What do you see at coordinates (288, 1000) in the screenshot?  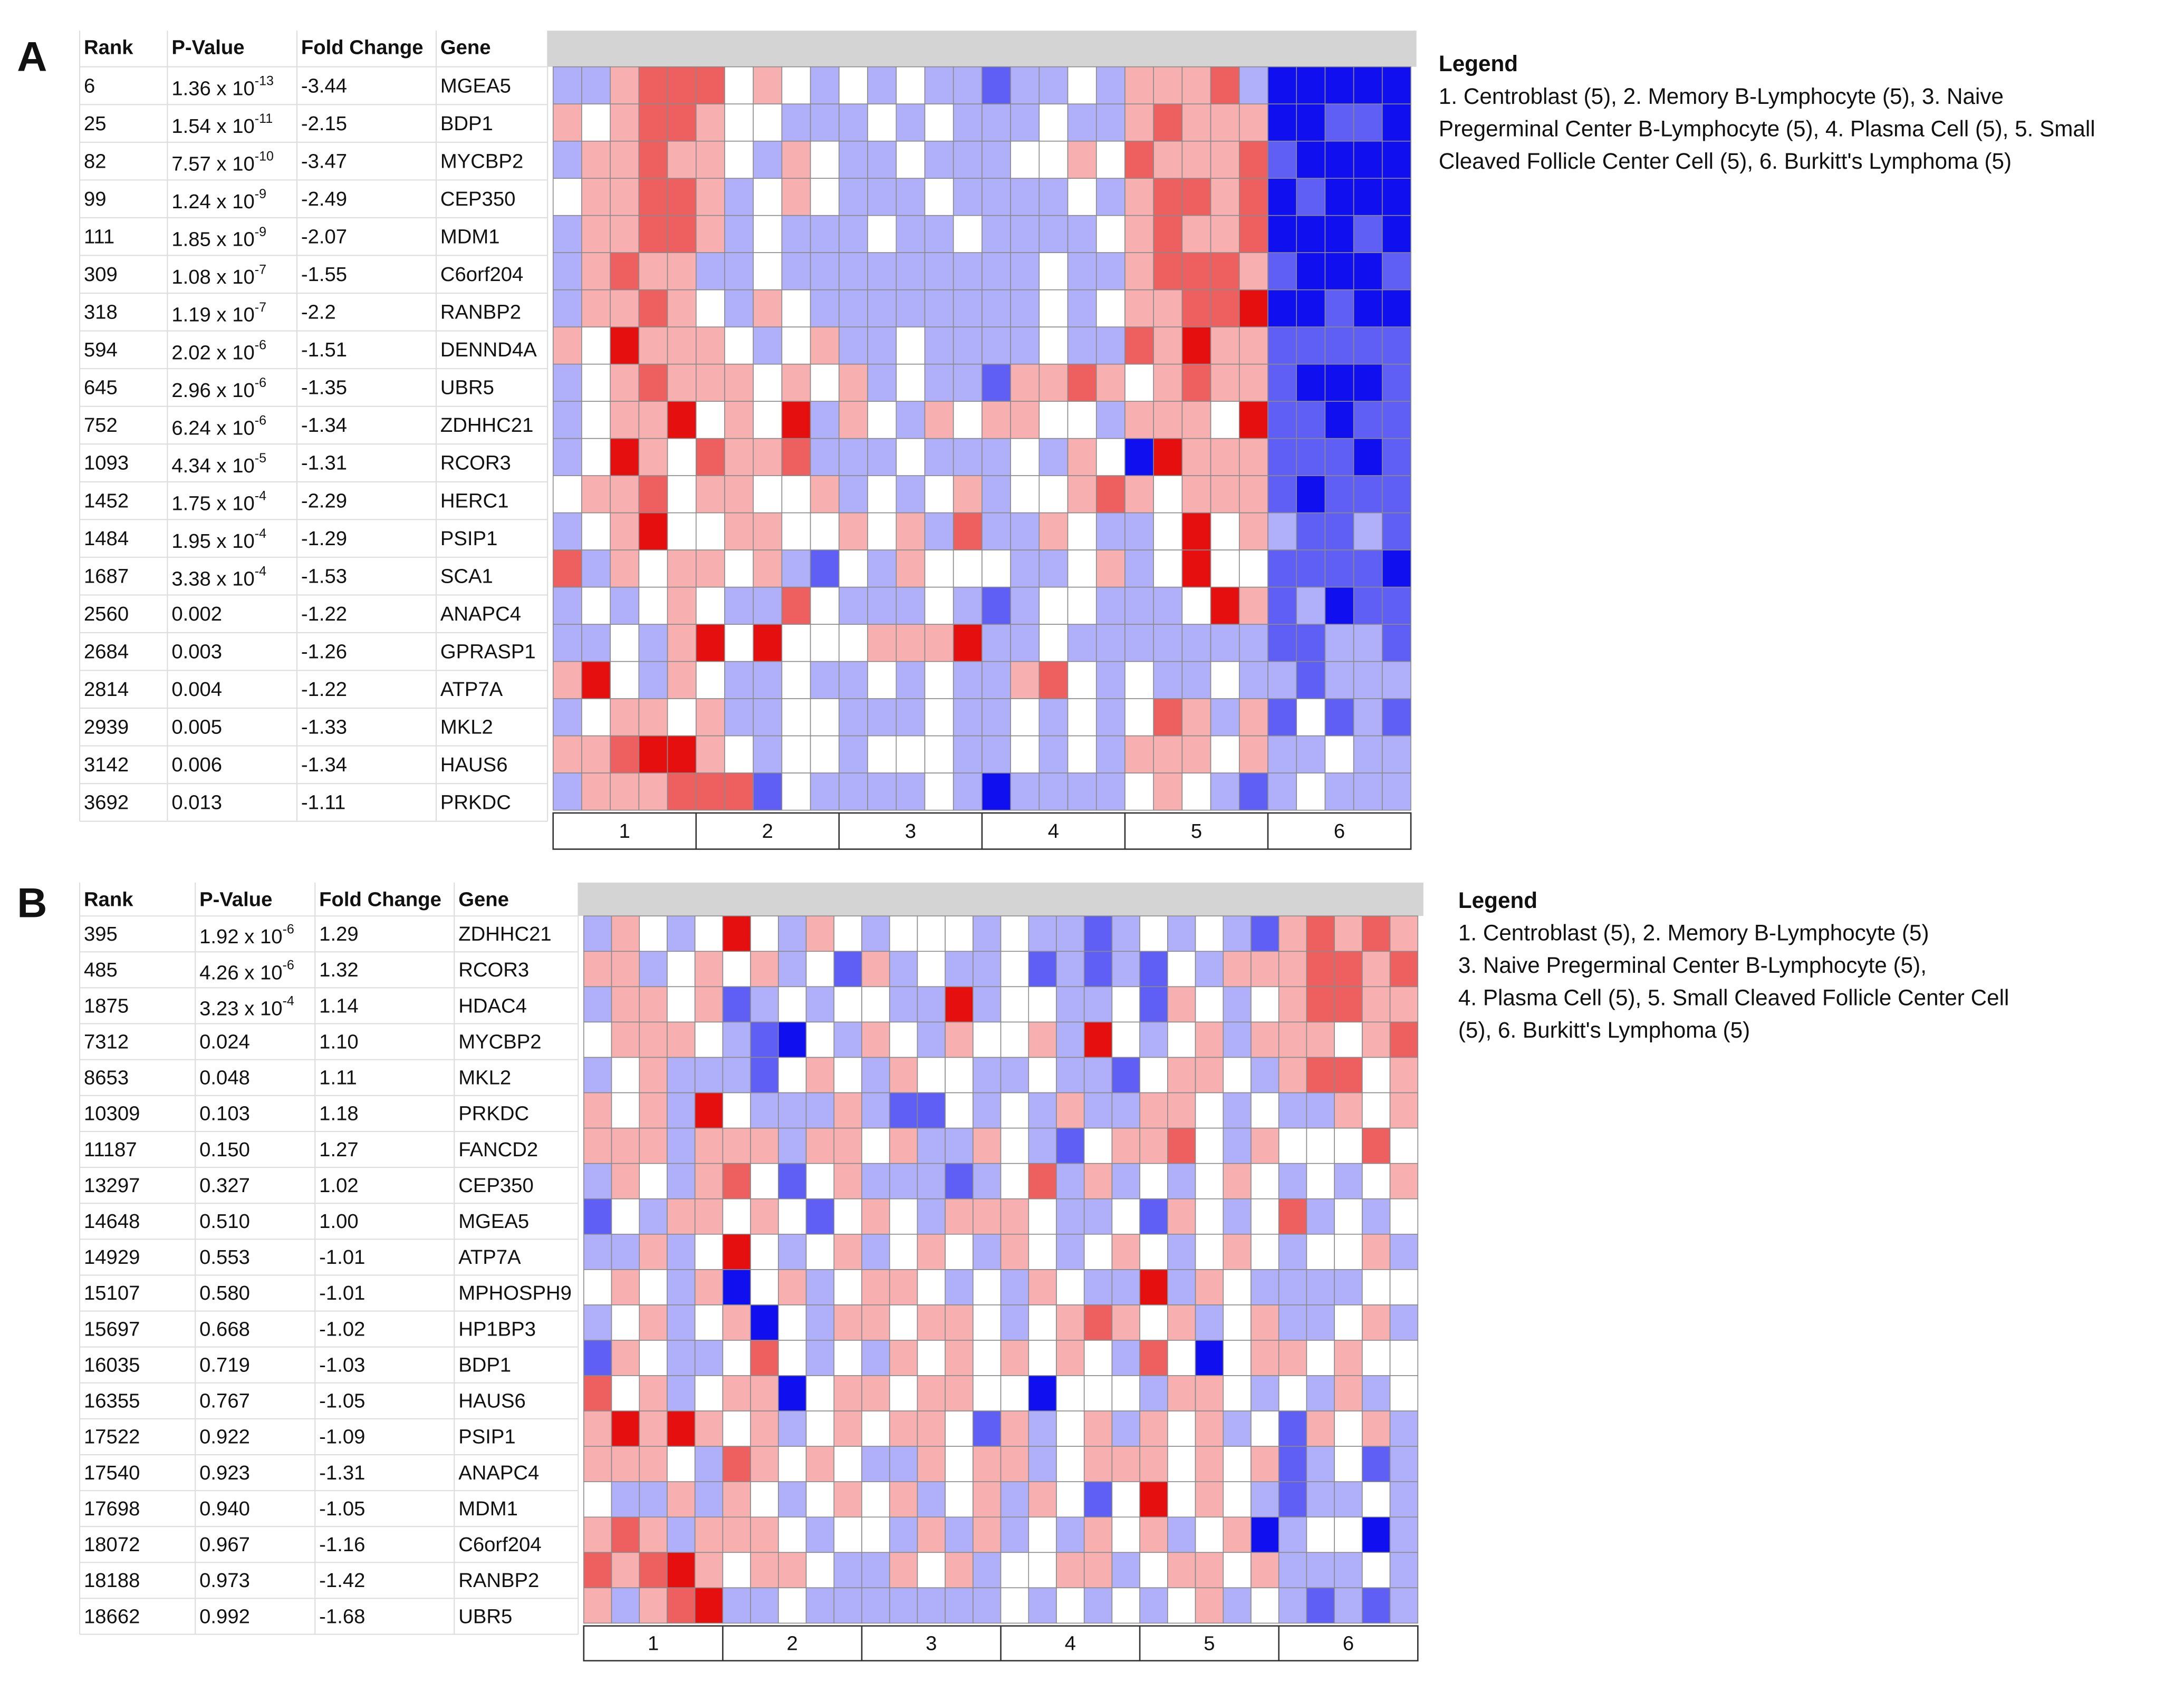 I see `p-value-exponent: -4` at bounding box center [288, 1000].